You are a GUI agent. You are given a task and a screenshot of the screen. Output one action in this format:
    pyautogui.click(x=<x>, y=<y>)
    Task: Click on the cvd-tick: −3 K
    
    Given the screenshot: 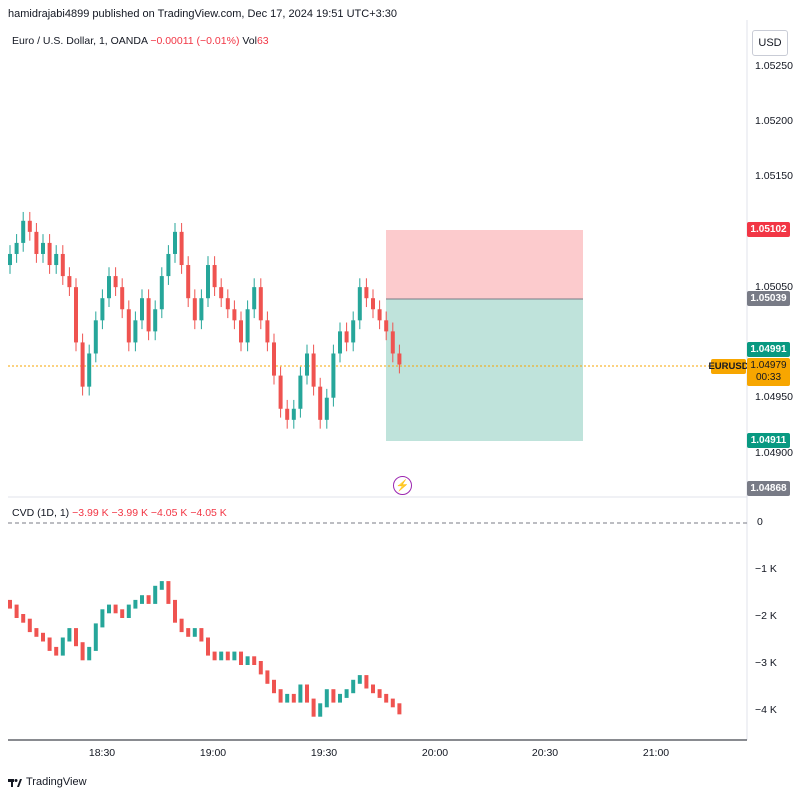 What is the action you would take?
    pyautogui.click(x=766, y=663)
    